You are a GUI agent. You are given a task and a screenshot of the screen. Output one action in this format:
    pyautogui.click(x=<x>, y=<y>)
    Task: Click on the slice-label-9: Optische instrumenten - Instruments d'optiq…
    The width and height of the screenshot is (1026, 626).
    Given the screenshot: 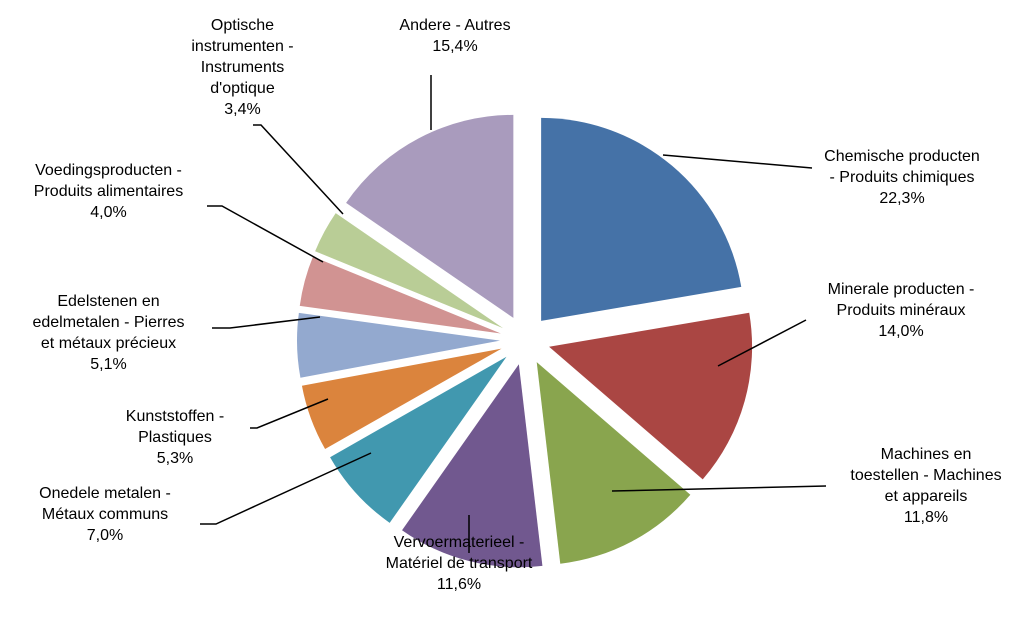 What is the action you would take?
    pyautogui.click(x=242, y=67)
    